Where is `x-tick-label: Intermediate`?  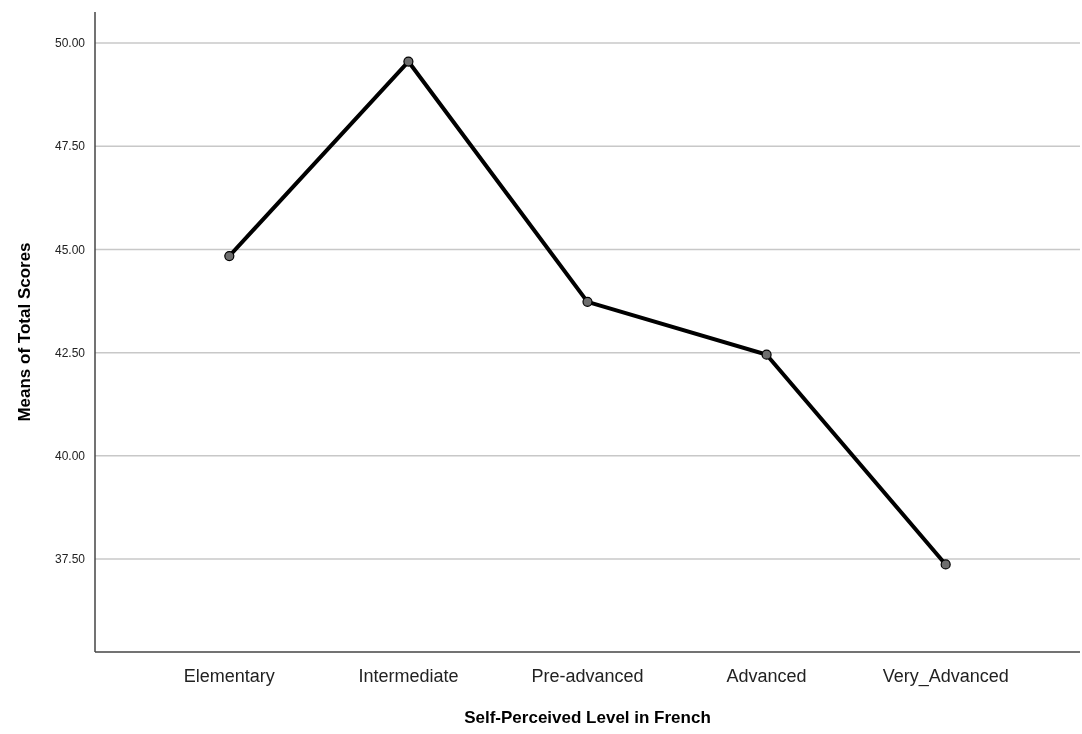
x-tick-label: Intermediate is located at coordinates (408, 676).